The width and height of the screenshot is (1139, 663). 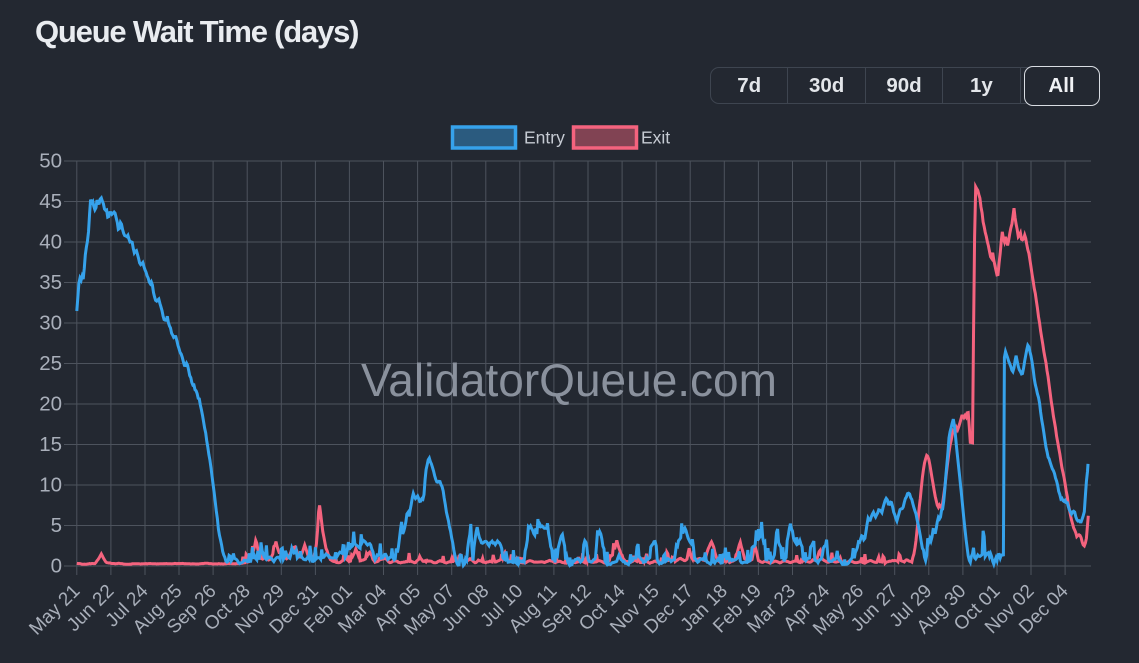 What do you see at coordinates (50, 201) in the screenshot?
I see `svg-text: 45` at bounding box center [50, 201].